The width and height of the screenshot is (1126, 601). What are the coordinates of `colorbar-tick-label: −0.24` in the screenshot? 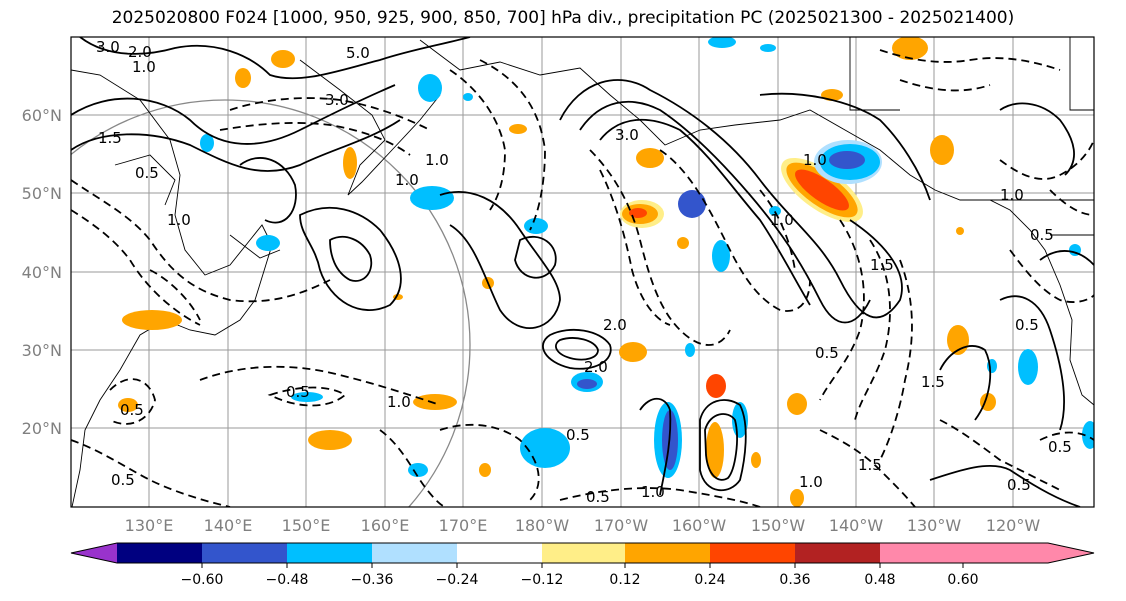 It's located at (457, 580).